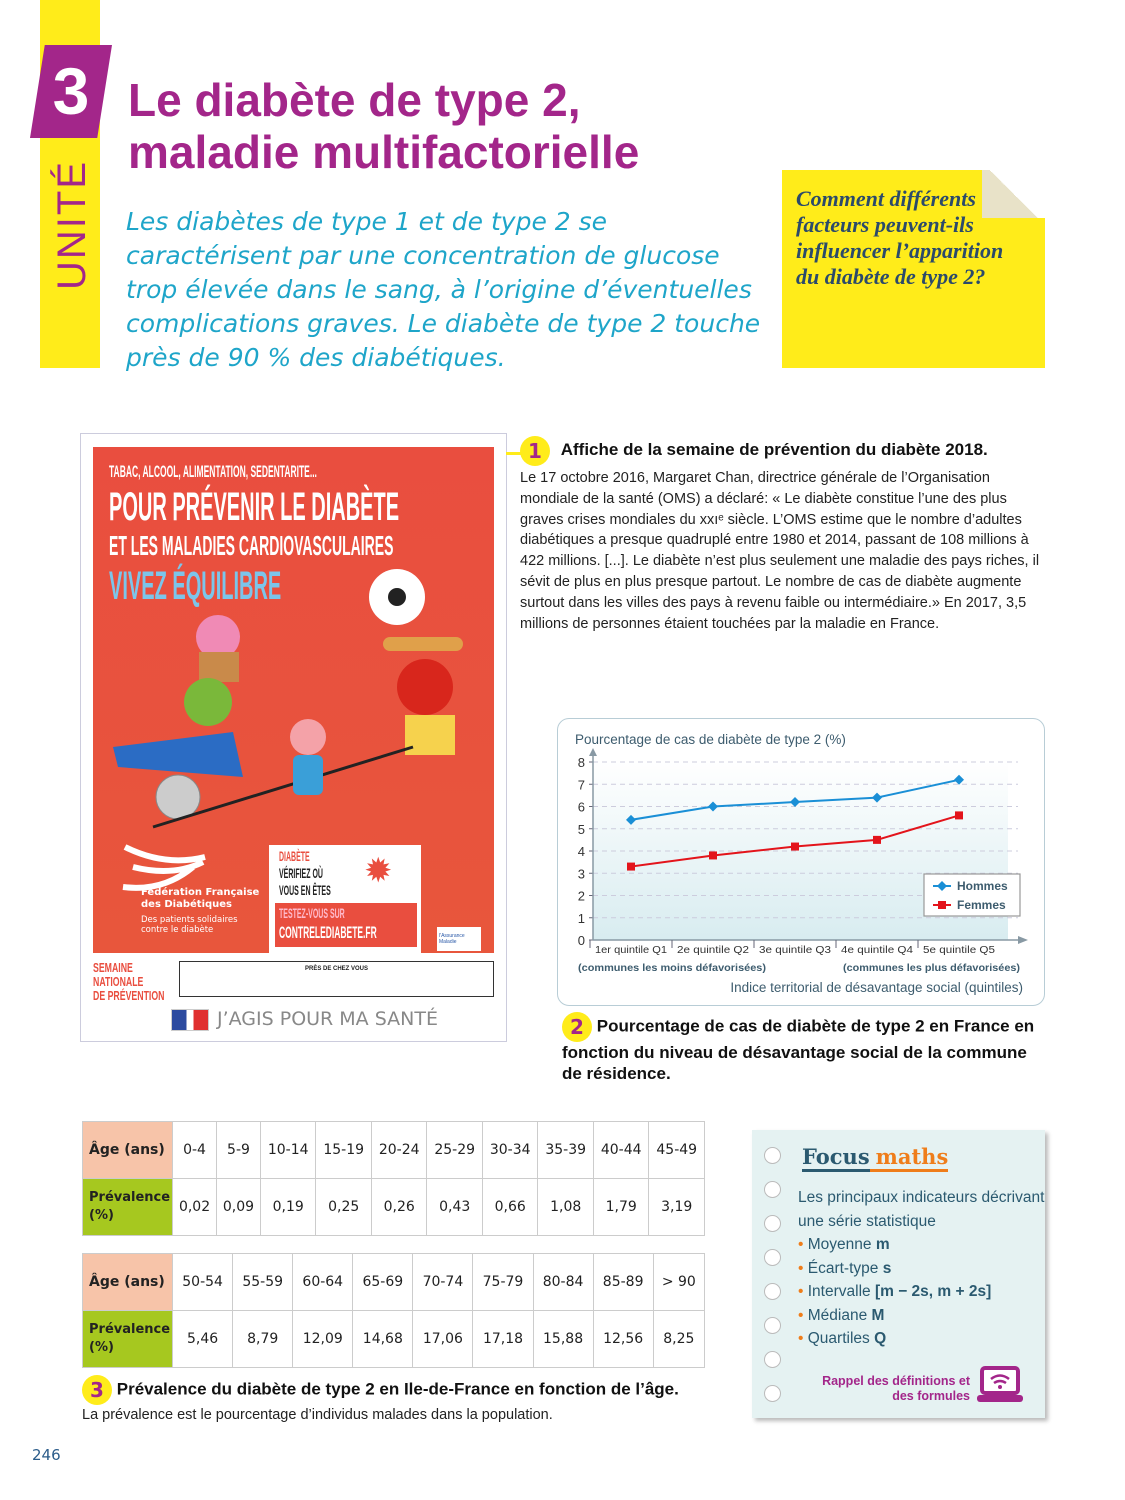 The height and width of the screenshot is (1500, 1125). Describe the element at coordinates (323, 1339) in the screenshot. I see `prevalence-cell: 12,09` at that location.